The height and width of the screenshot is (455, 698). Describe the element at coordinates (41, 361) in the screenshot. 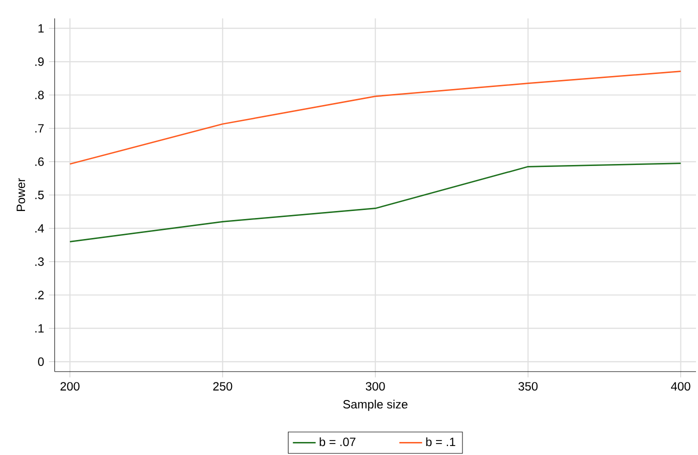

I see `y-tick-label: 0` at that location.